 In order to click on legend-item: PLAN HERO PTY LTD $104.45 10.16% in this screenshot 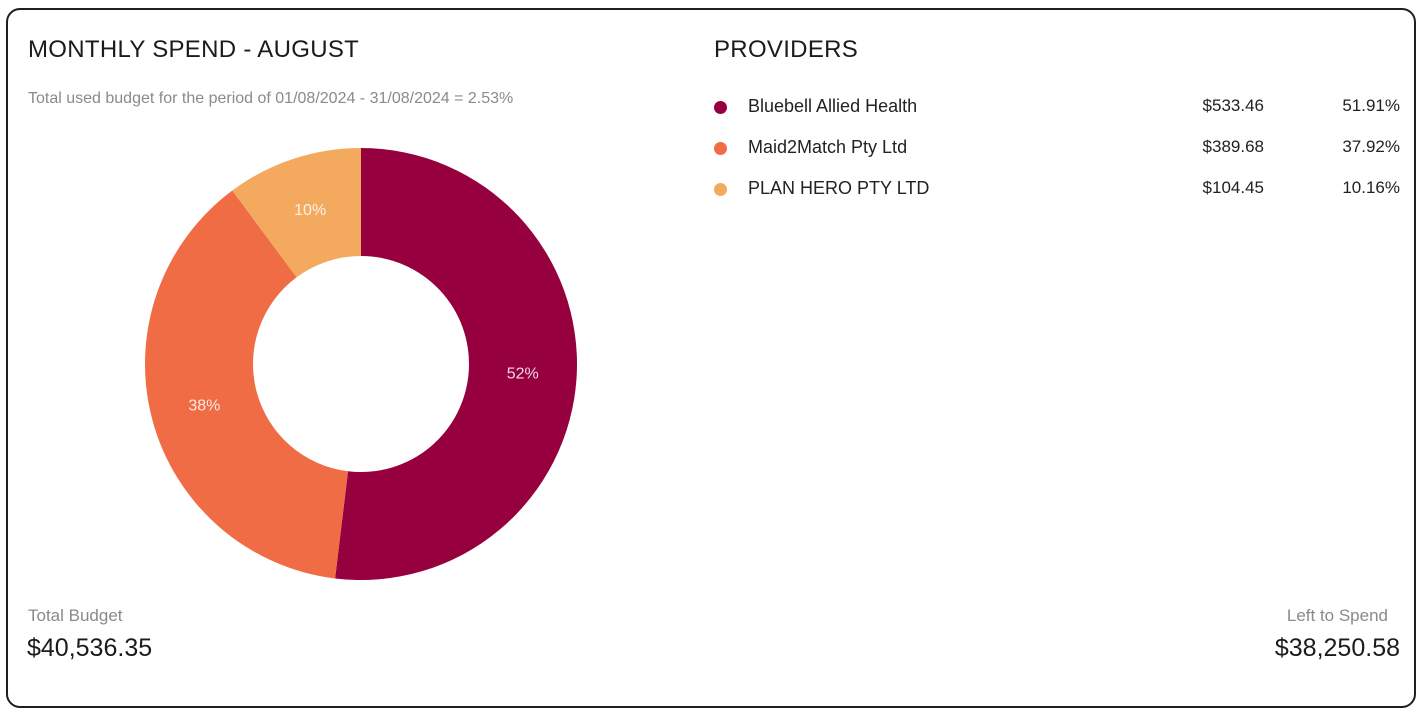, I will do `click(1059, 190)`.